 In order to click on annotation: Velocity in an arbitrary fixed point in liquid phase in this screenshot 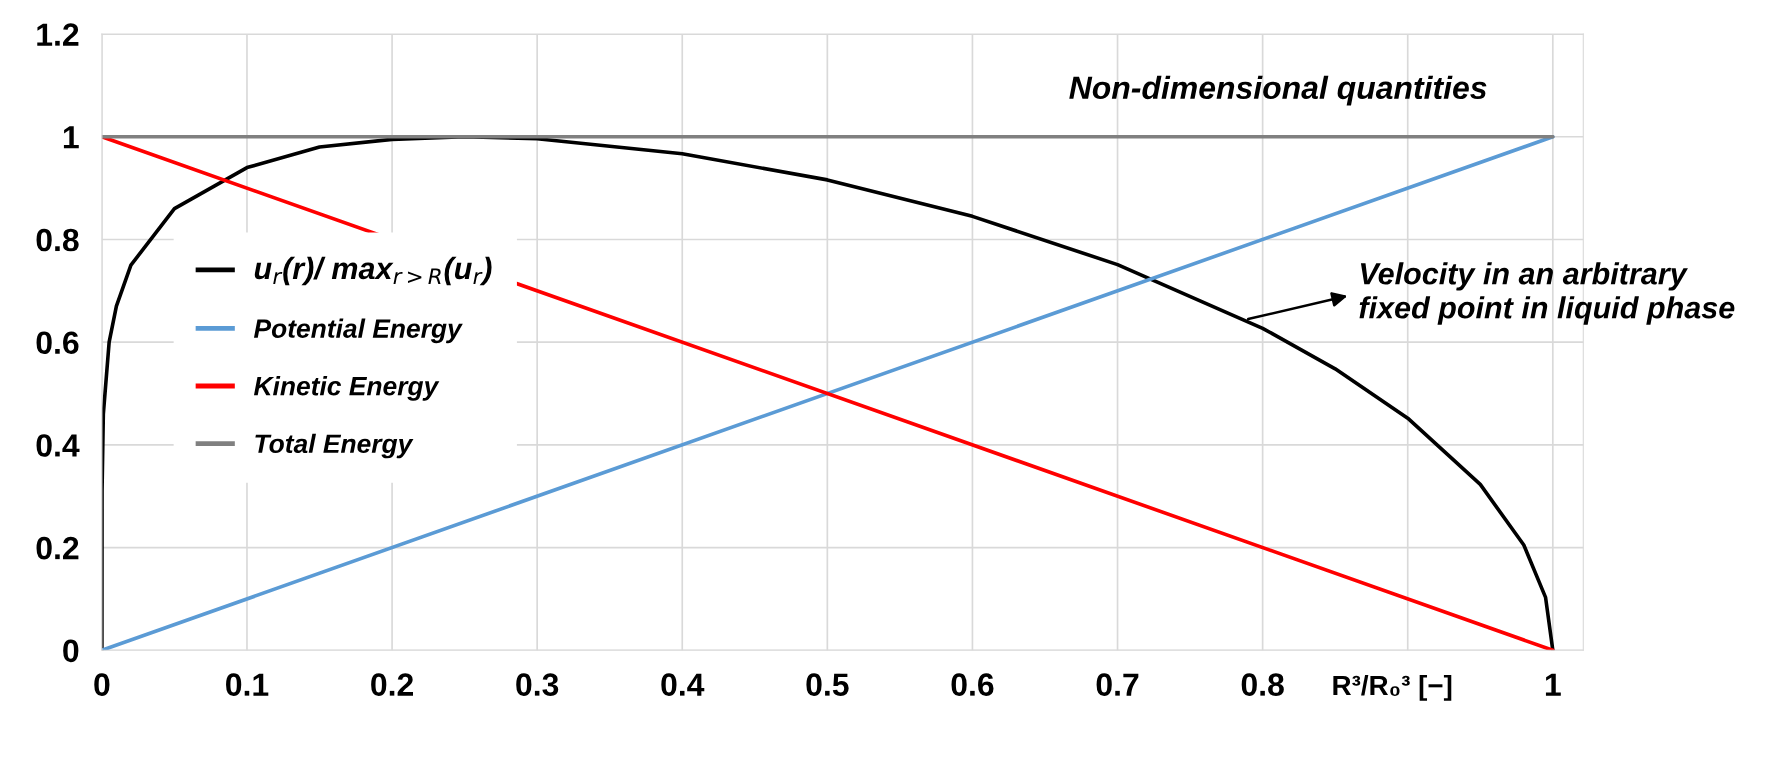, I will do `click(1547, 293)`.